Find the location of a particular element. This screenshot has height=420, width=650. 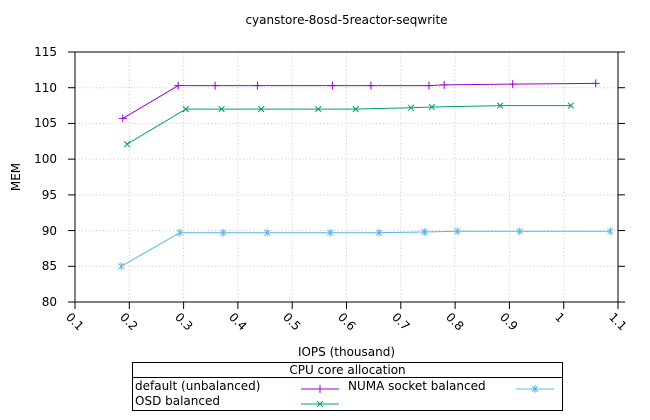

series-line-default-unbalanced is located at coordinates (359, 100).